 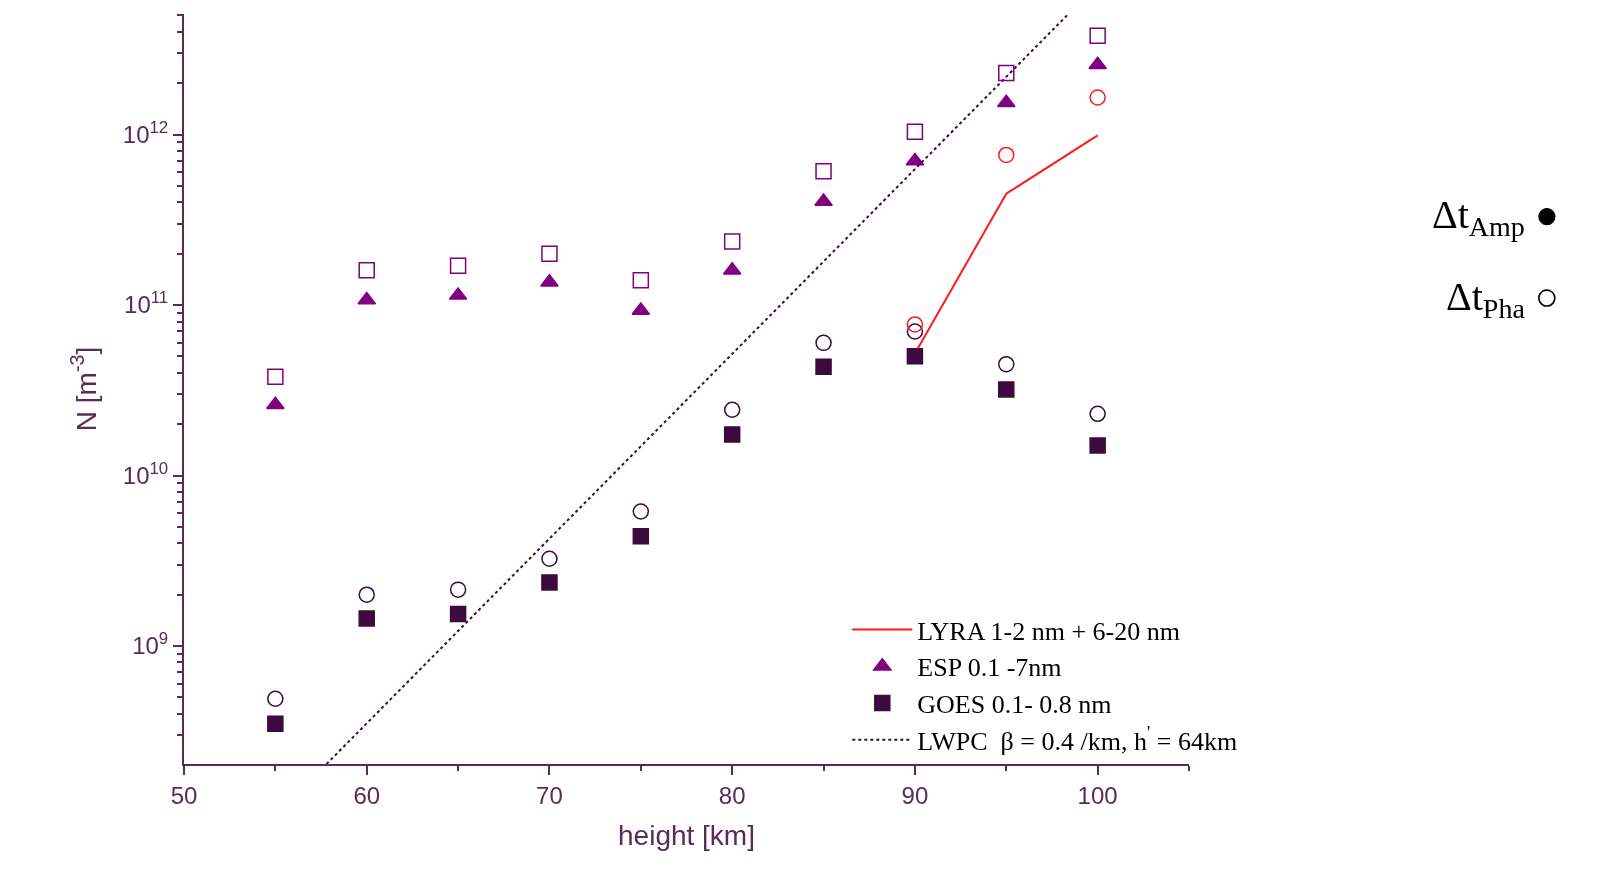 I want to click on x-tick-label: 50, so click(x=184, y=795).